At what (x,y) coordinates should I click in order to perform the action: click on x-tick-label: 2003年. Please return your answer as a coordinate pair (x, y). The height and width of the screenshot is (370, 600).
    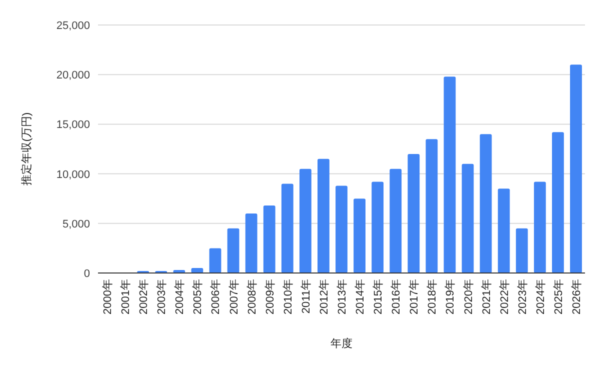
    Looking at the image, I should click on (162, 296).